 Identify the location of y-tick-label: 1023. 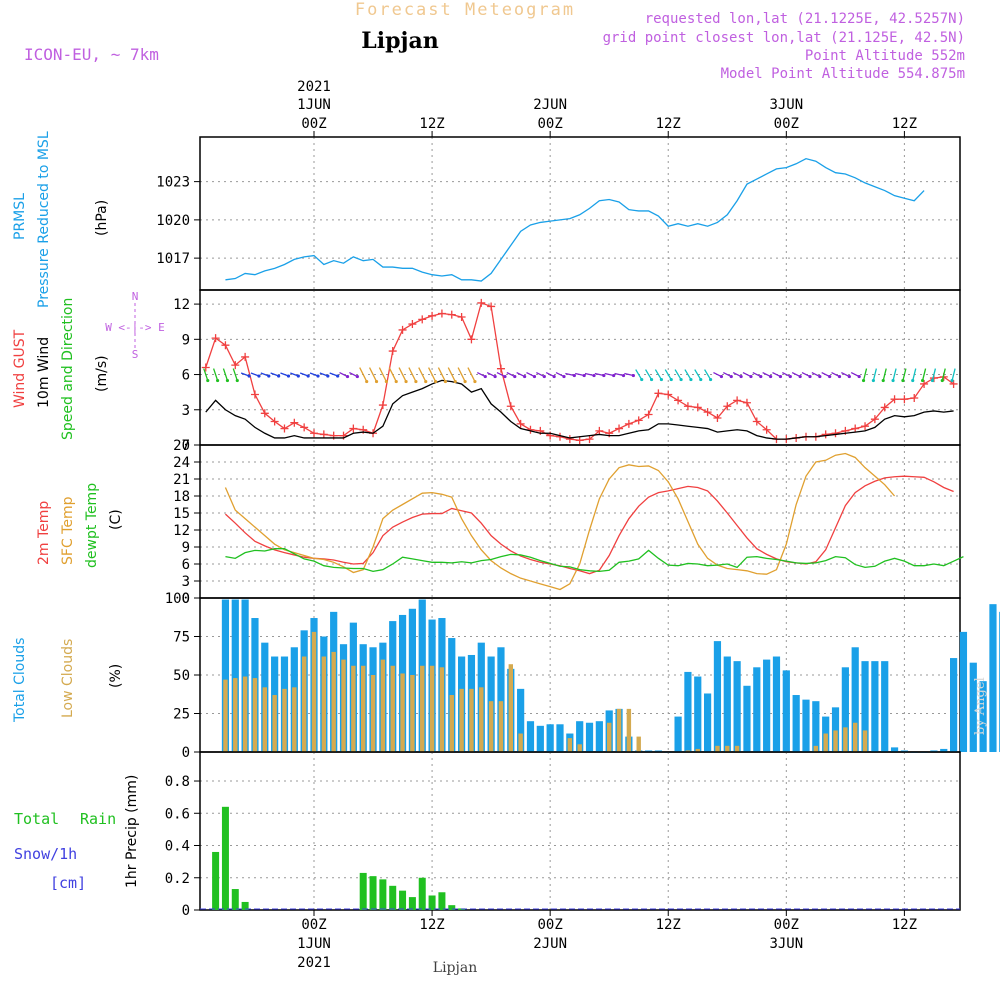
(173, 183).